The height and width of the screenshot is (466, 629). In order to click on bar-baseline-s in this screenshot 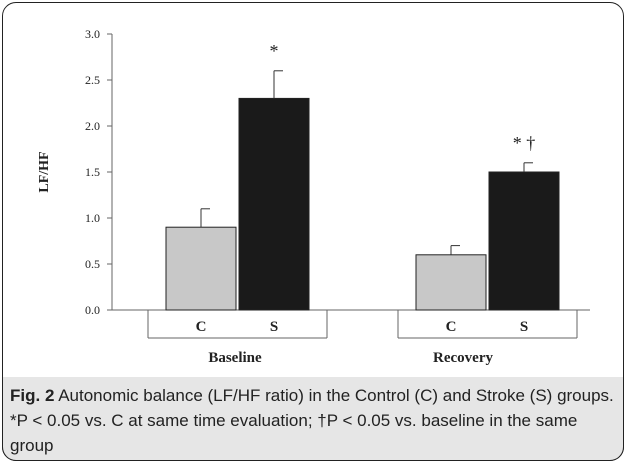, I will do `click(274, 204)`.